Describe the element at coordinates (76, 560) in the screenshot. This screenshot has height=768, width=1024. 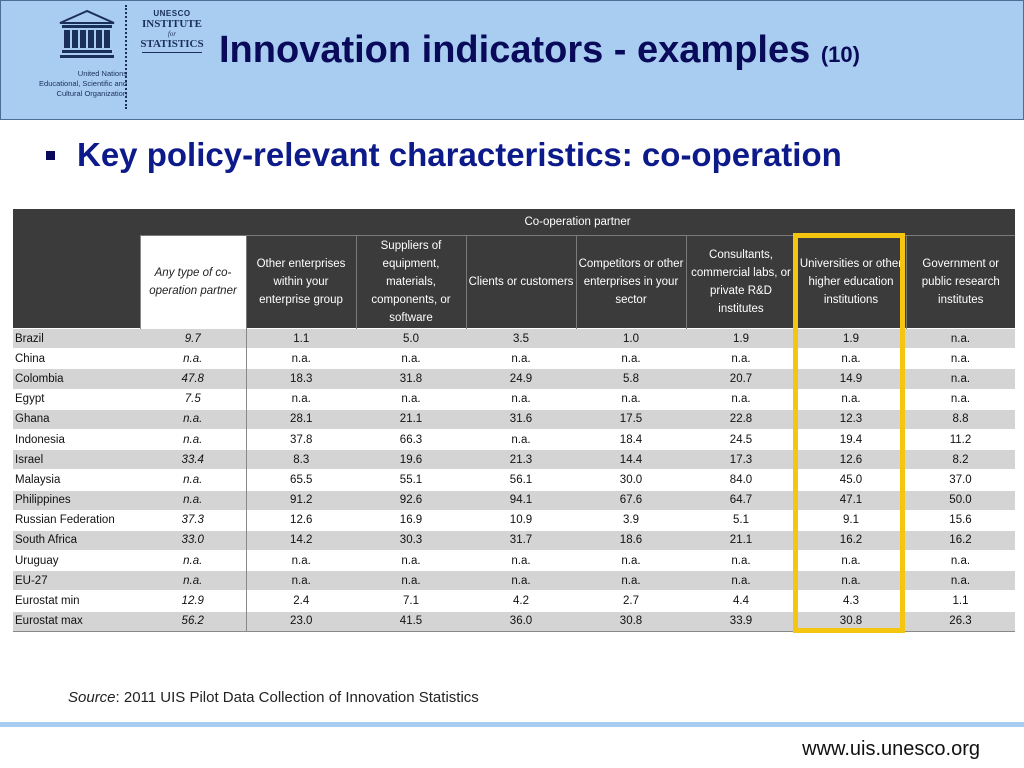
I see `country-cell: Uruguay` at that location.